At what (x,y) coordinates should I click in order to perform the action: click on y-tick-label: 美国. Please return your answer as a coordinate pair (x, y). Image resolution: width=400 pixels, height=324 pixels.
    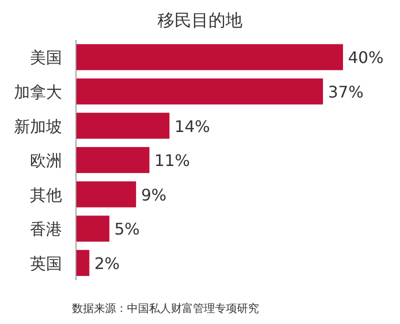
    Looking at the image, I should click on (46, 58).